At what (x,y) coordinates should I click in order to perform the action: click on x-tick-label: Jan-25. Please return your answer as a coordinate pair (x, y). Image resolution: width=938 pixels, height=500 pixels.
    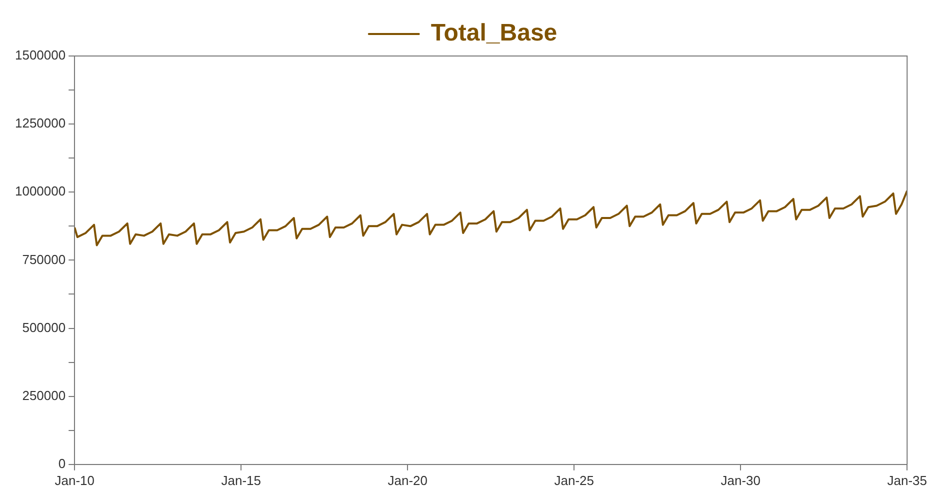
    Looking at the image, I should click on (574, 480).